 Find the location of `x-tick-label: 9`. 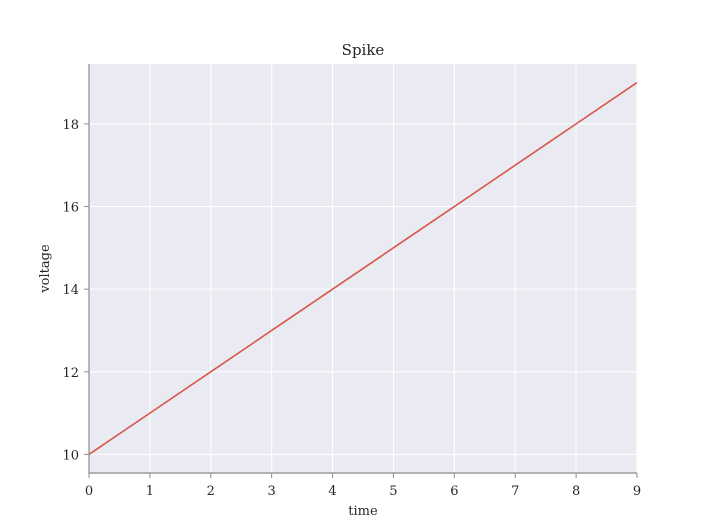

x-tick-label: 9 is located at coordinates (637, 491).